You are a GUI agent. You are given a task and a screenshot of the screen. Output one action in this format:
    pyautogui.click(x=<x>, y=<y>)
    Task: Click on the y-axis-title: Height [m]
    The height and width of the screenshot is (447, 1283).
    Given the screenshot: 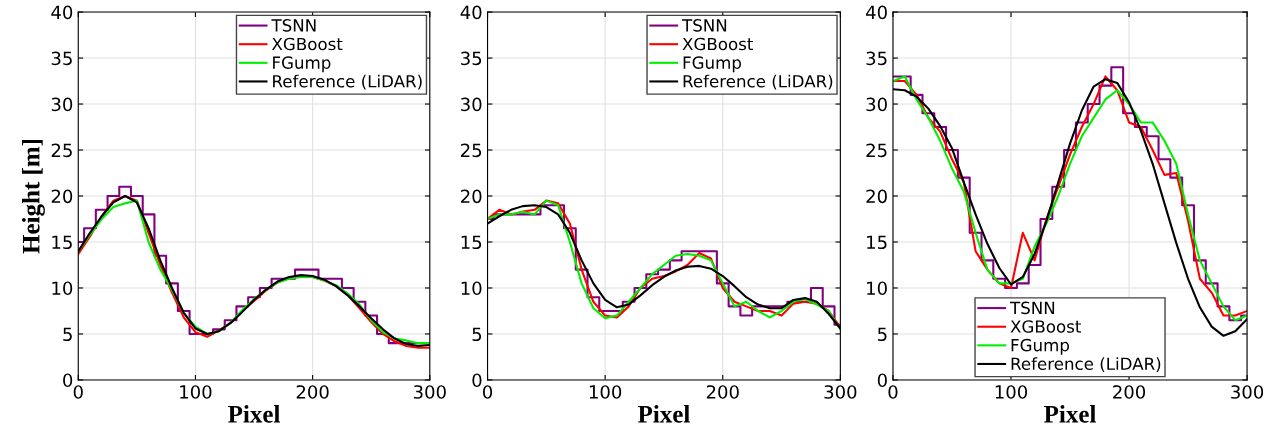 What is the action you would take?
    pyautogui.click(x=33, y=196)
    